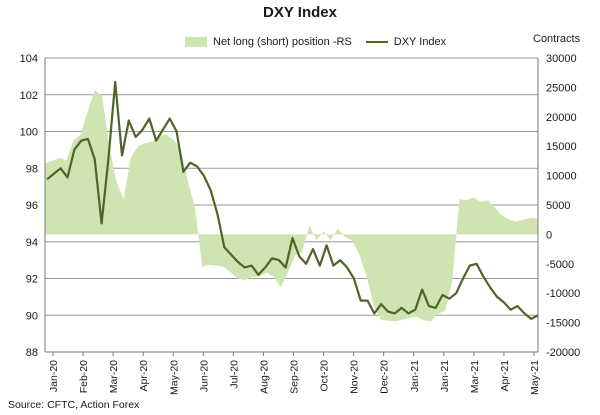 The image size is (600, 415). What do you see at coordinates (475, 376) in the screenshot?
I see `x-tick-label: Mar-21` at bounding box center [475, 376].